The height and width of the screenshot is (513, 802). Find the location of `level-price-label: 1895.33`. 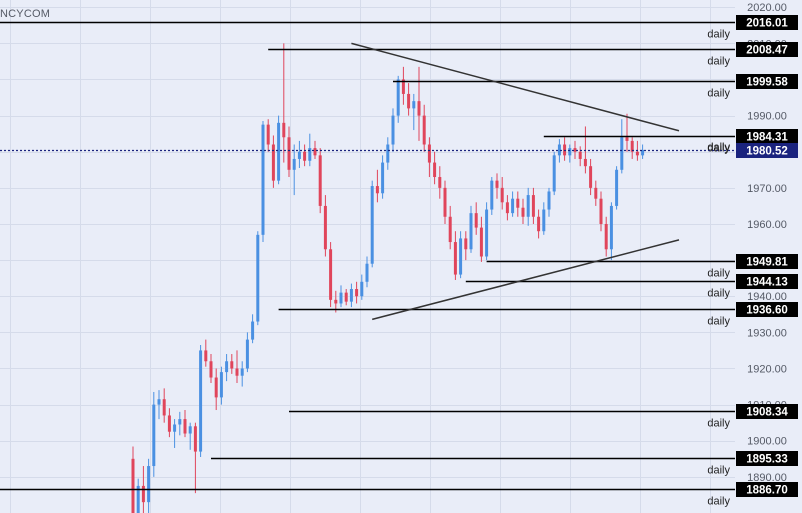

level-price-label: 1895.33 is located at coordinates (767, 460).